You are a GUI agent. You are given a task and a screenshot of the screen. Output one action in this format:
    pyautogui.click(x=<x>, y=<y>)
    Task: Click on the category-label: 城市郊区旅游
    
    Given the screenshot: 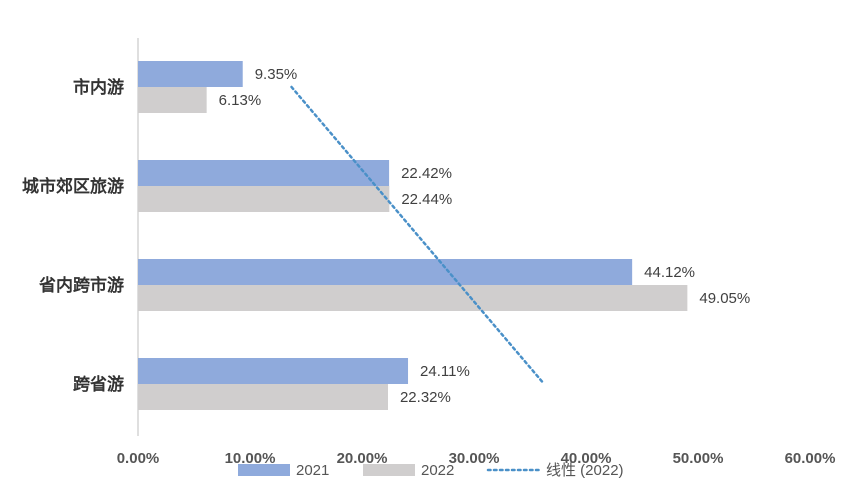 What is the action you would take?
    pyautogui.click(x=73, y=186)
    